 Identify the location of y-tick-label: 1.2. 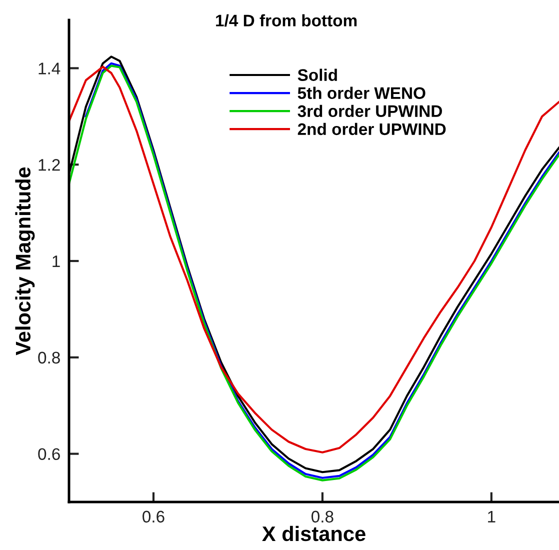
(49, 165).